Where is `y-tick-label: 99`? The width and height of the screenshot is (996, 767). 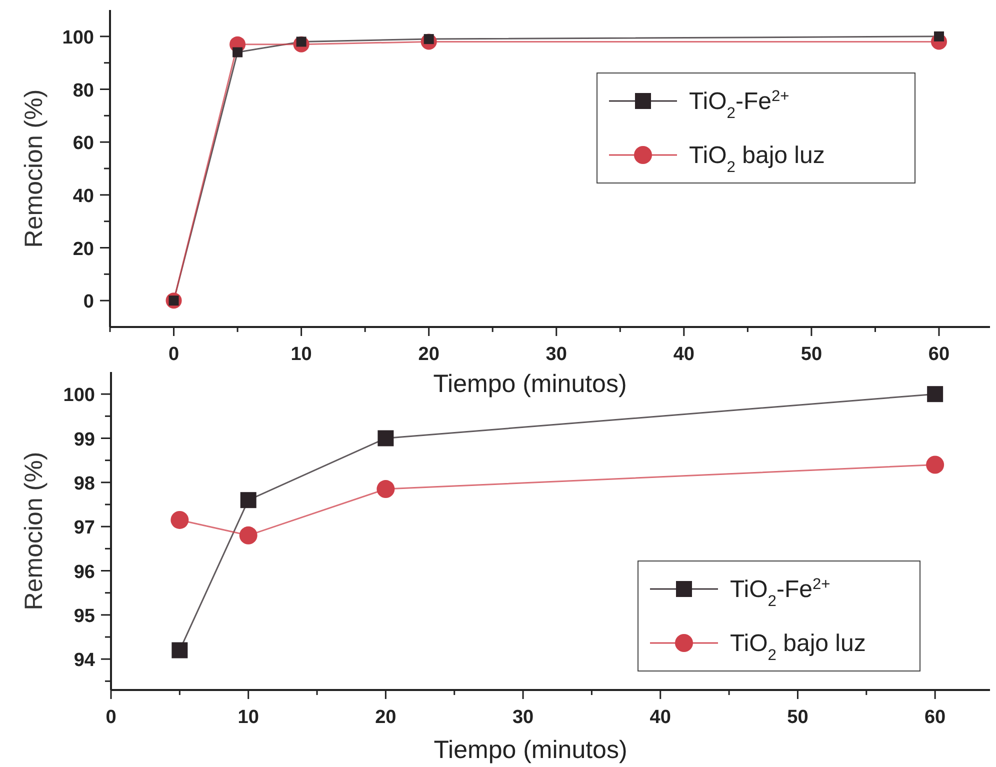
y-tick-label: 99 is located at coordinates (84, 439).